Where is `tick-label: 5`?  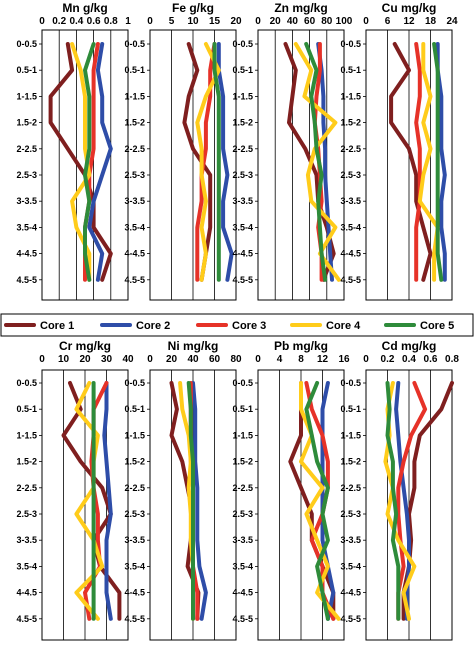
tick-label: 5 is located at coordinates (172, 21).